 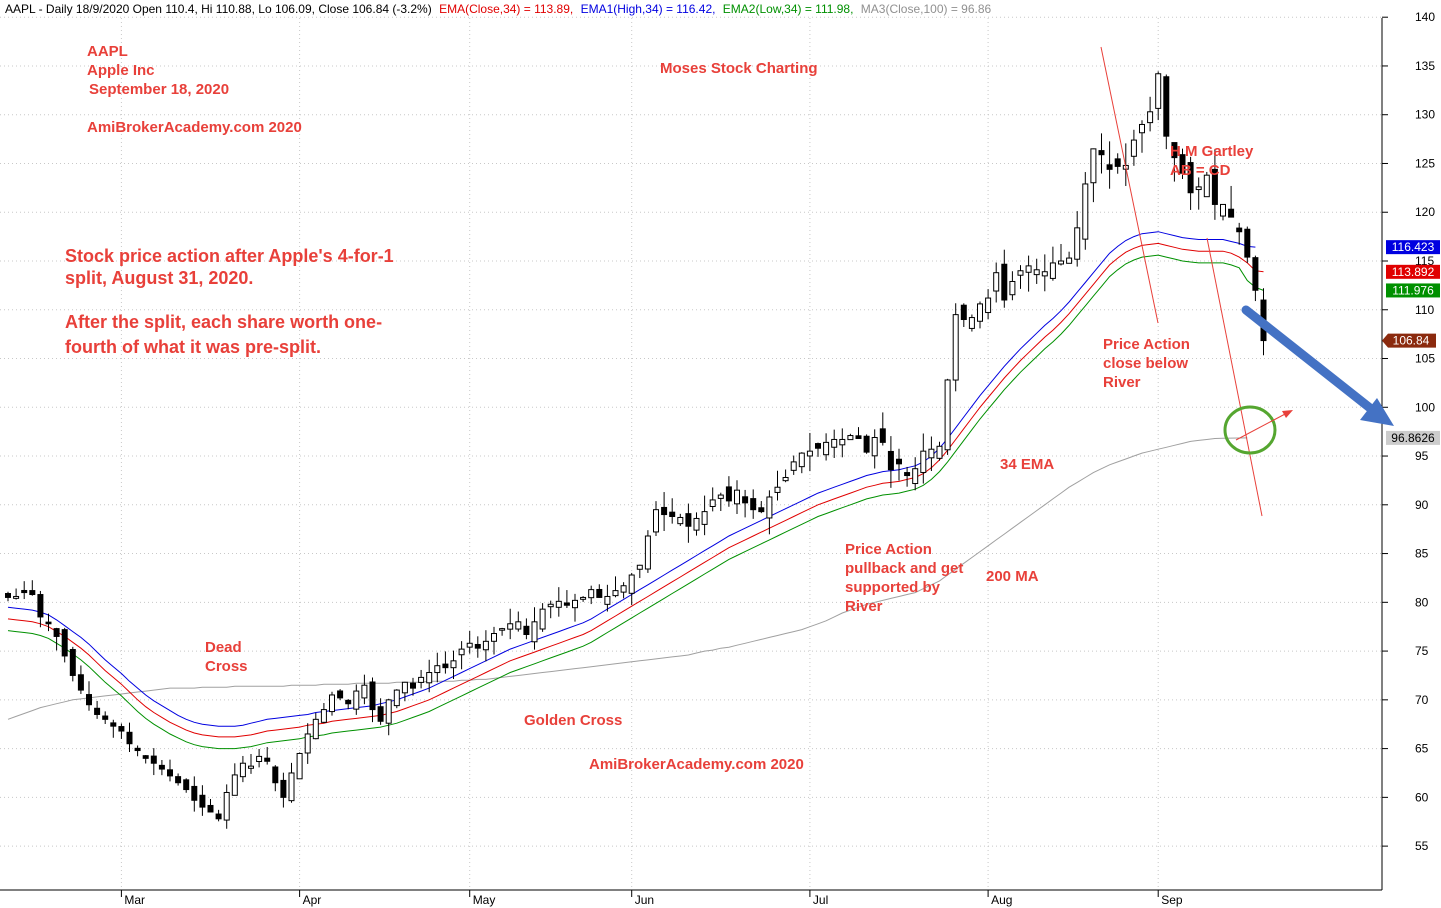 I want to click on value-badge-close: 106.84, so click(x=1409, y=340).